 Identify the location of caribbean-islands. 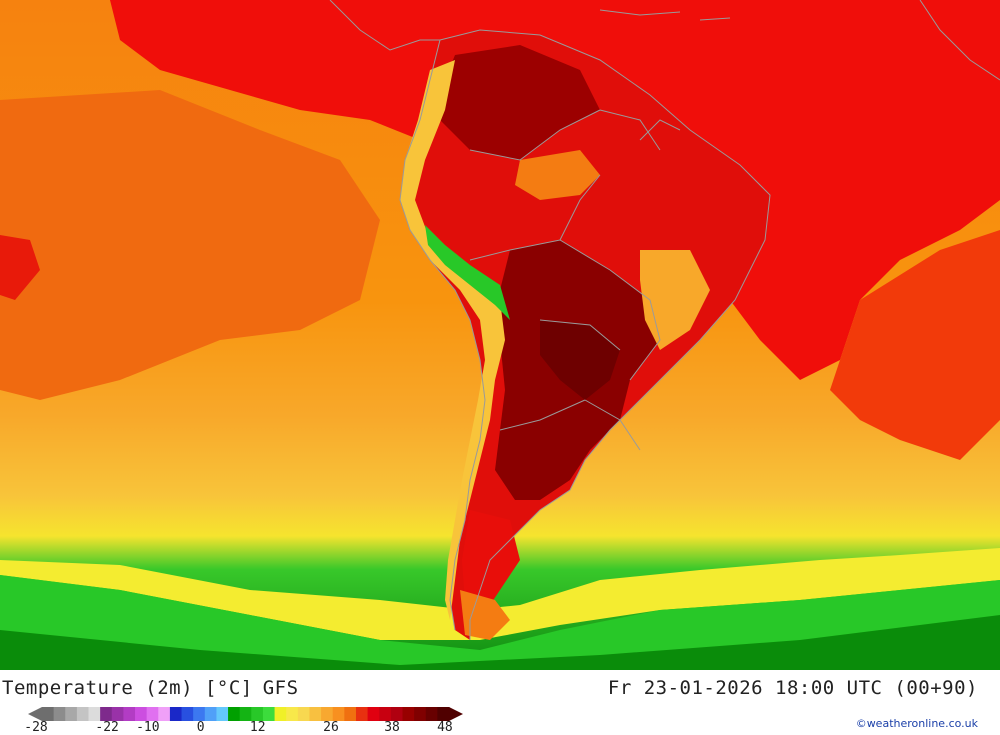
(665, 15).